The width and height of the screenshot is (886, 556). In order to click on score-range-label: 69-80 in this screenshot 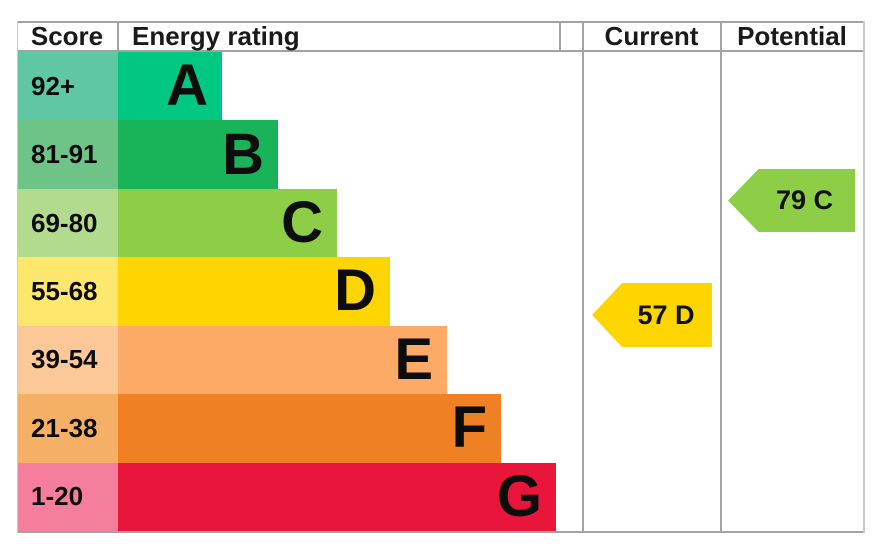, I will do `click(64, 222)`.